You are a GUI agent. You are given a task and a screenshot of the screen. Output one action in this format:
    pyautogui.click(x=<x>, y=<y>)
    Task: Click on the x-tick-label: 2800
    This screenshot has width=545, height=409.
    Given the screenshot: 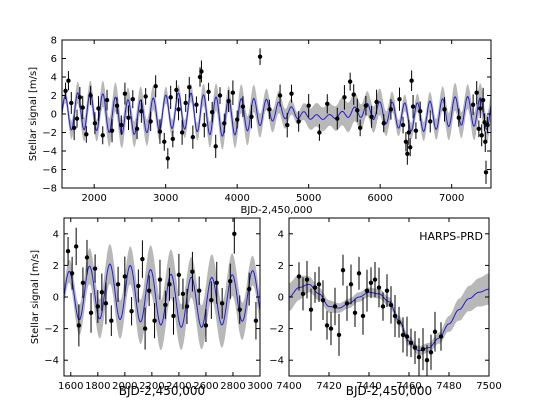 What is the action you would take?
    pyautogui.click(x=232, y=386)
    